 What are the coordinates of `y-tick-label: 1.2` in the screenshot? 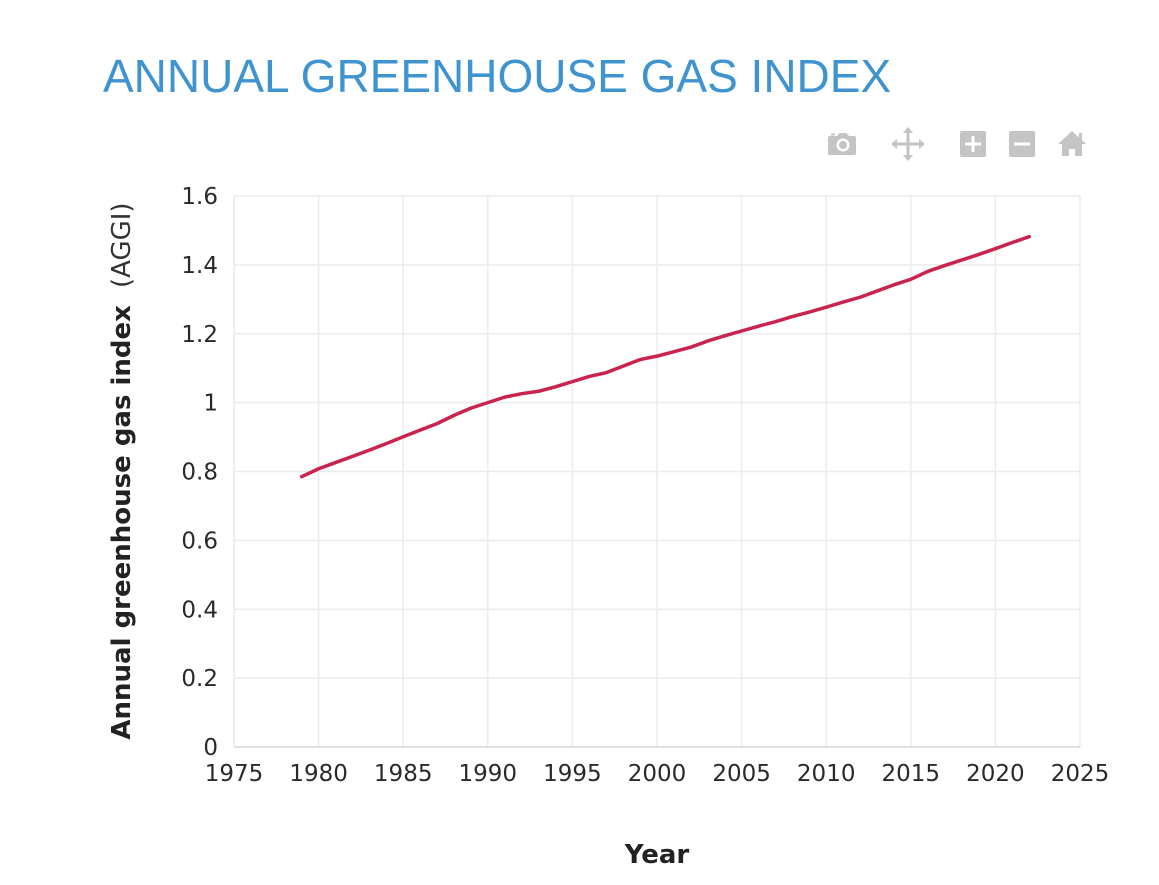 It's located at (199, 335).